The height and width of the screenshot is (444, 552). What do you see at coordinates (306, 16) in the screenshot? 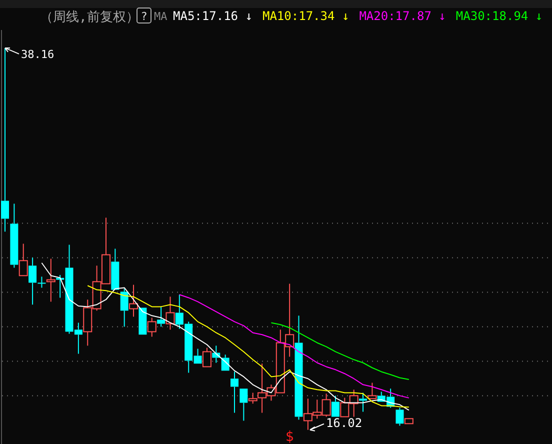
I see `text: MA10:17.34 ↓` at bounding box center [306, 16].